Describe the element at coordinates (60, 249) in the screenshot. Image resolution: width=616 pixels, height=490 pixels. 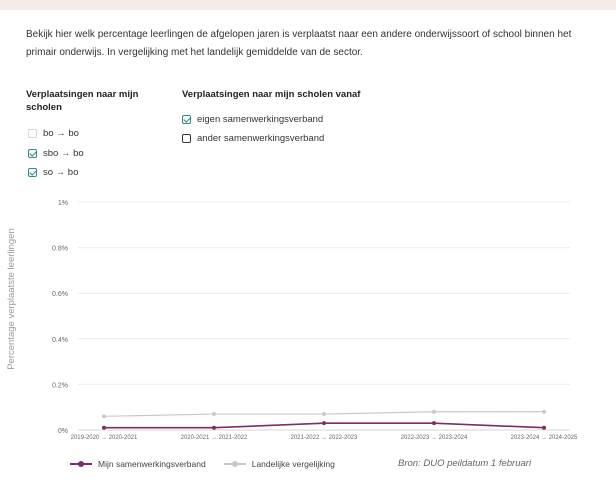
I see `y-tick-label: 0.8%` at that location.